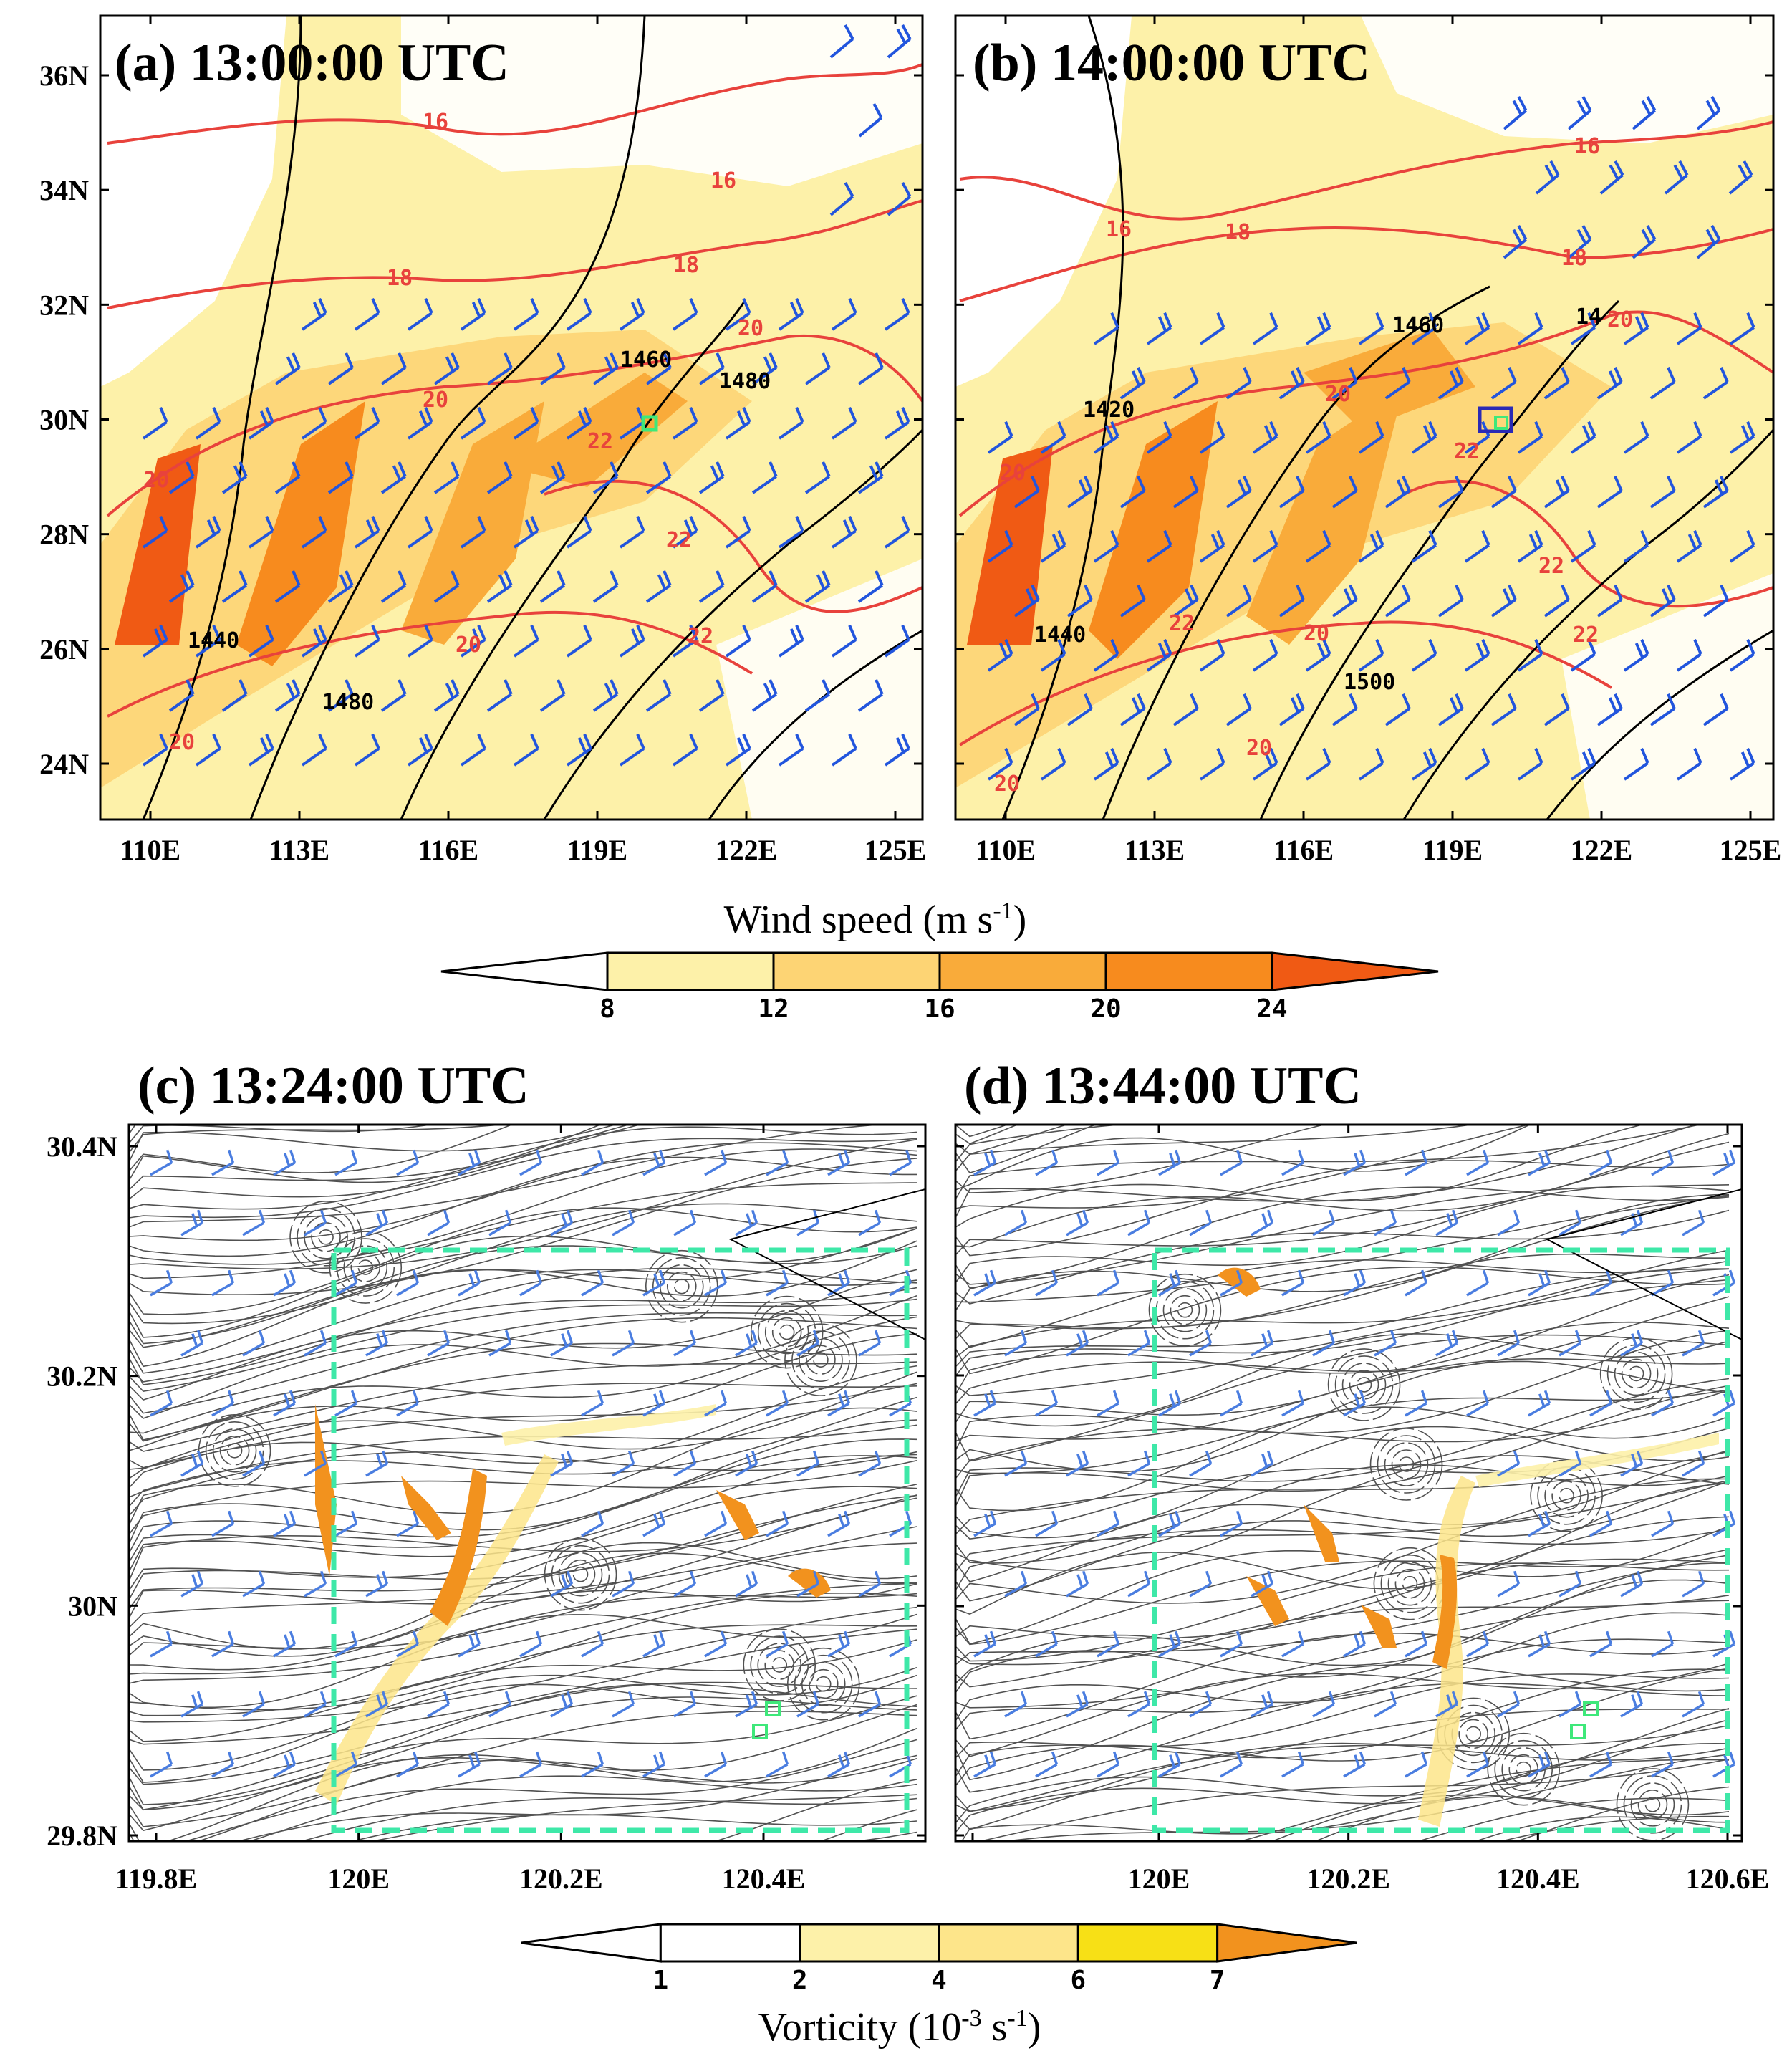  I want to click on wind-colorbar-title: Wind speed (m s-1), so click(876, 920).